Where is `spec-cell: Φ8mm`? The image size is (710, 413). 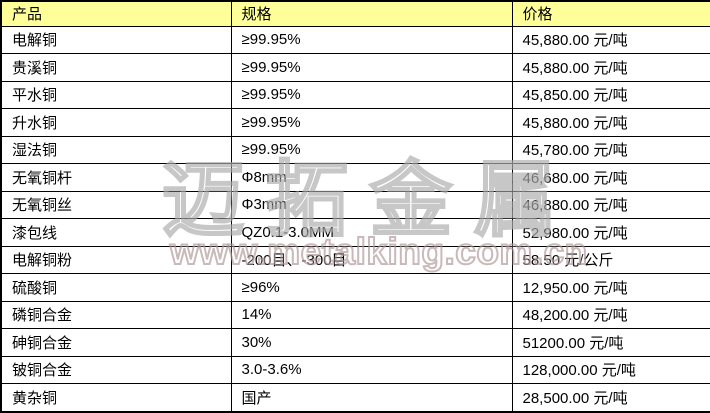
spec-cell: Φ8mm is located at coordinates (371, 177).